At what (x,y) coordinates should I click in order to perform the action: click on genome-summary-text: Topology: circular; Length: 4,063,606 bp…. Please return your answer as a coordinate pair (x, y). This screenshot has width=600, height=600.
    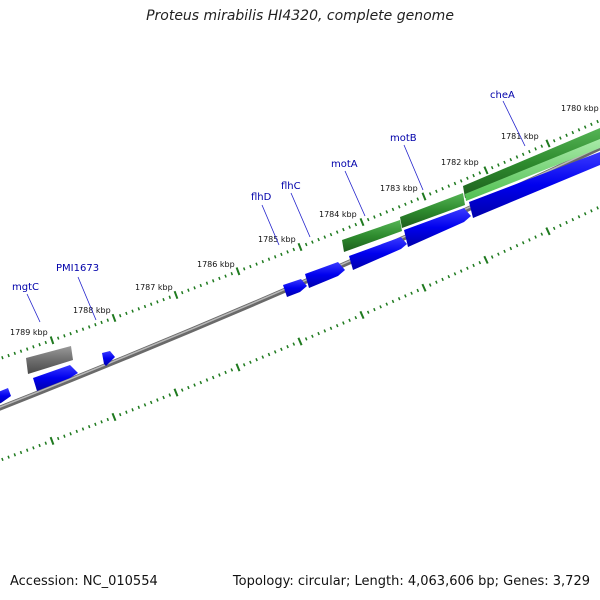
    Looking at the image, I should click on (411, 581).